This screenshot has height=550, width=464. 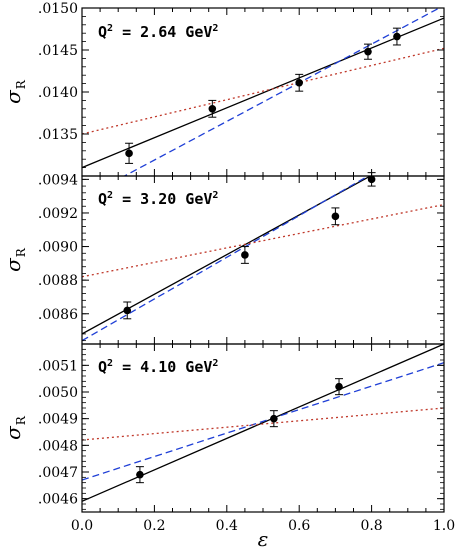 What do you see at coordinates (58, 315) in the screenshot?
I see `y-tick-label: .0086` at bounding box center [58, 315].